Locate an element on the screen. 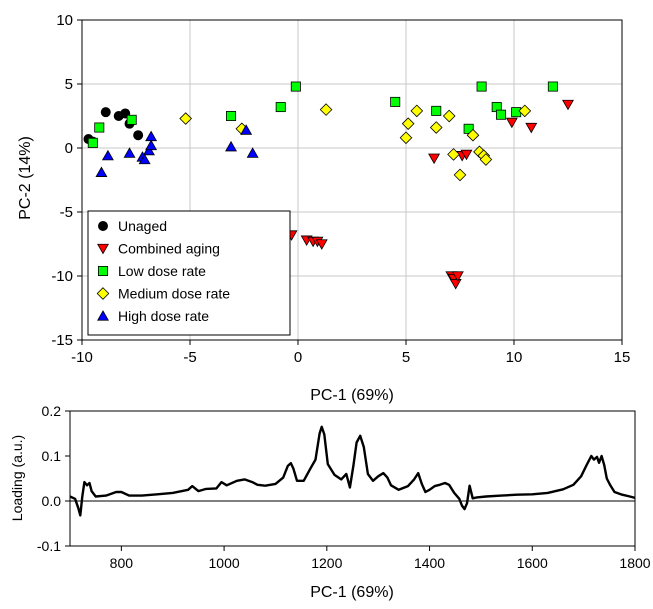  scatter-y-tick-label: 5 is located at coordinates (69, 84).